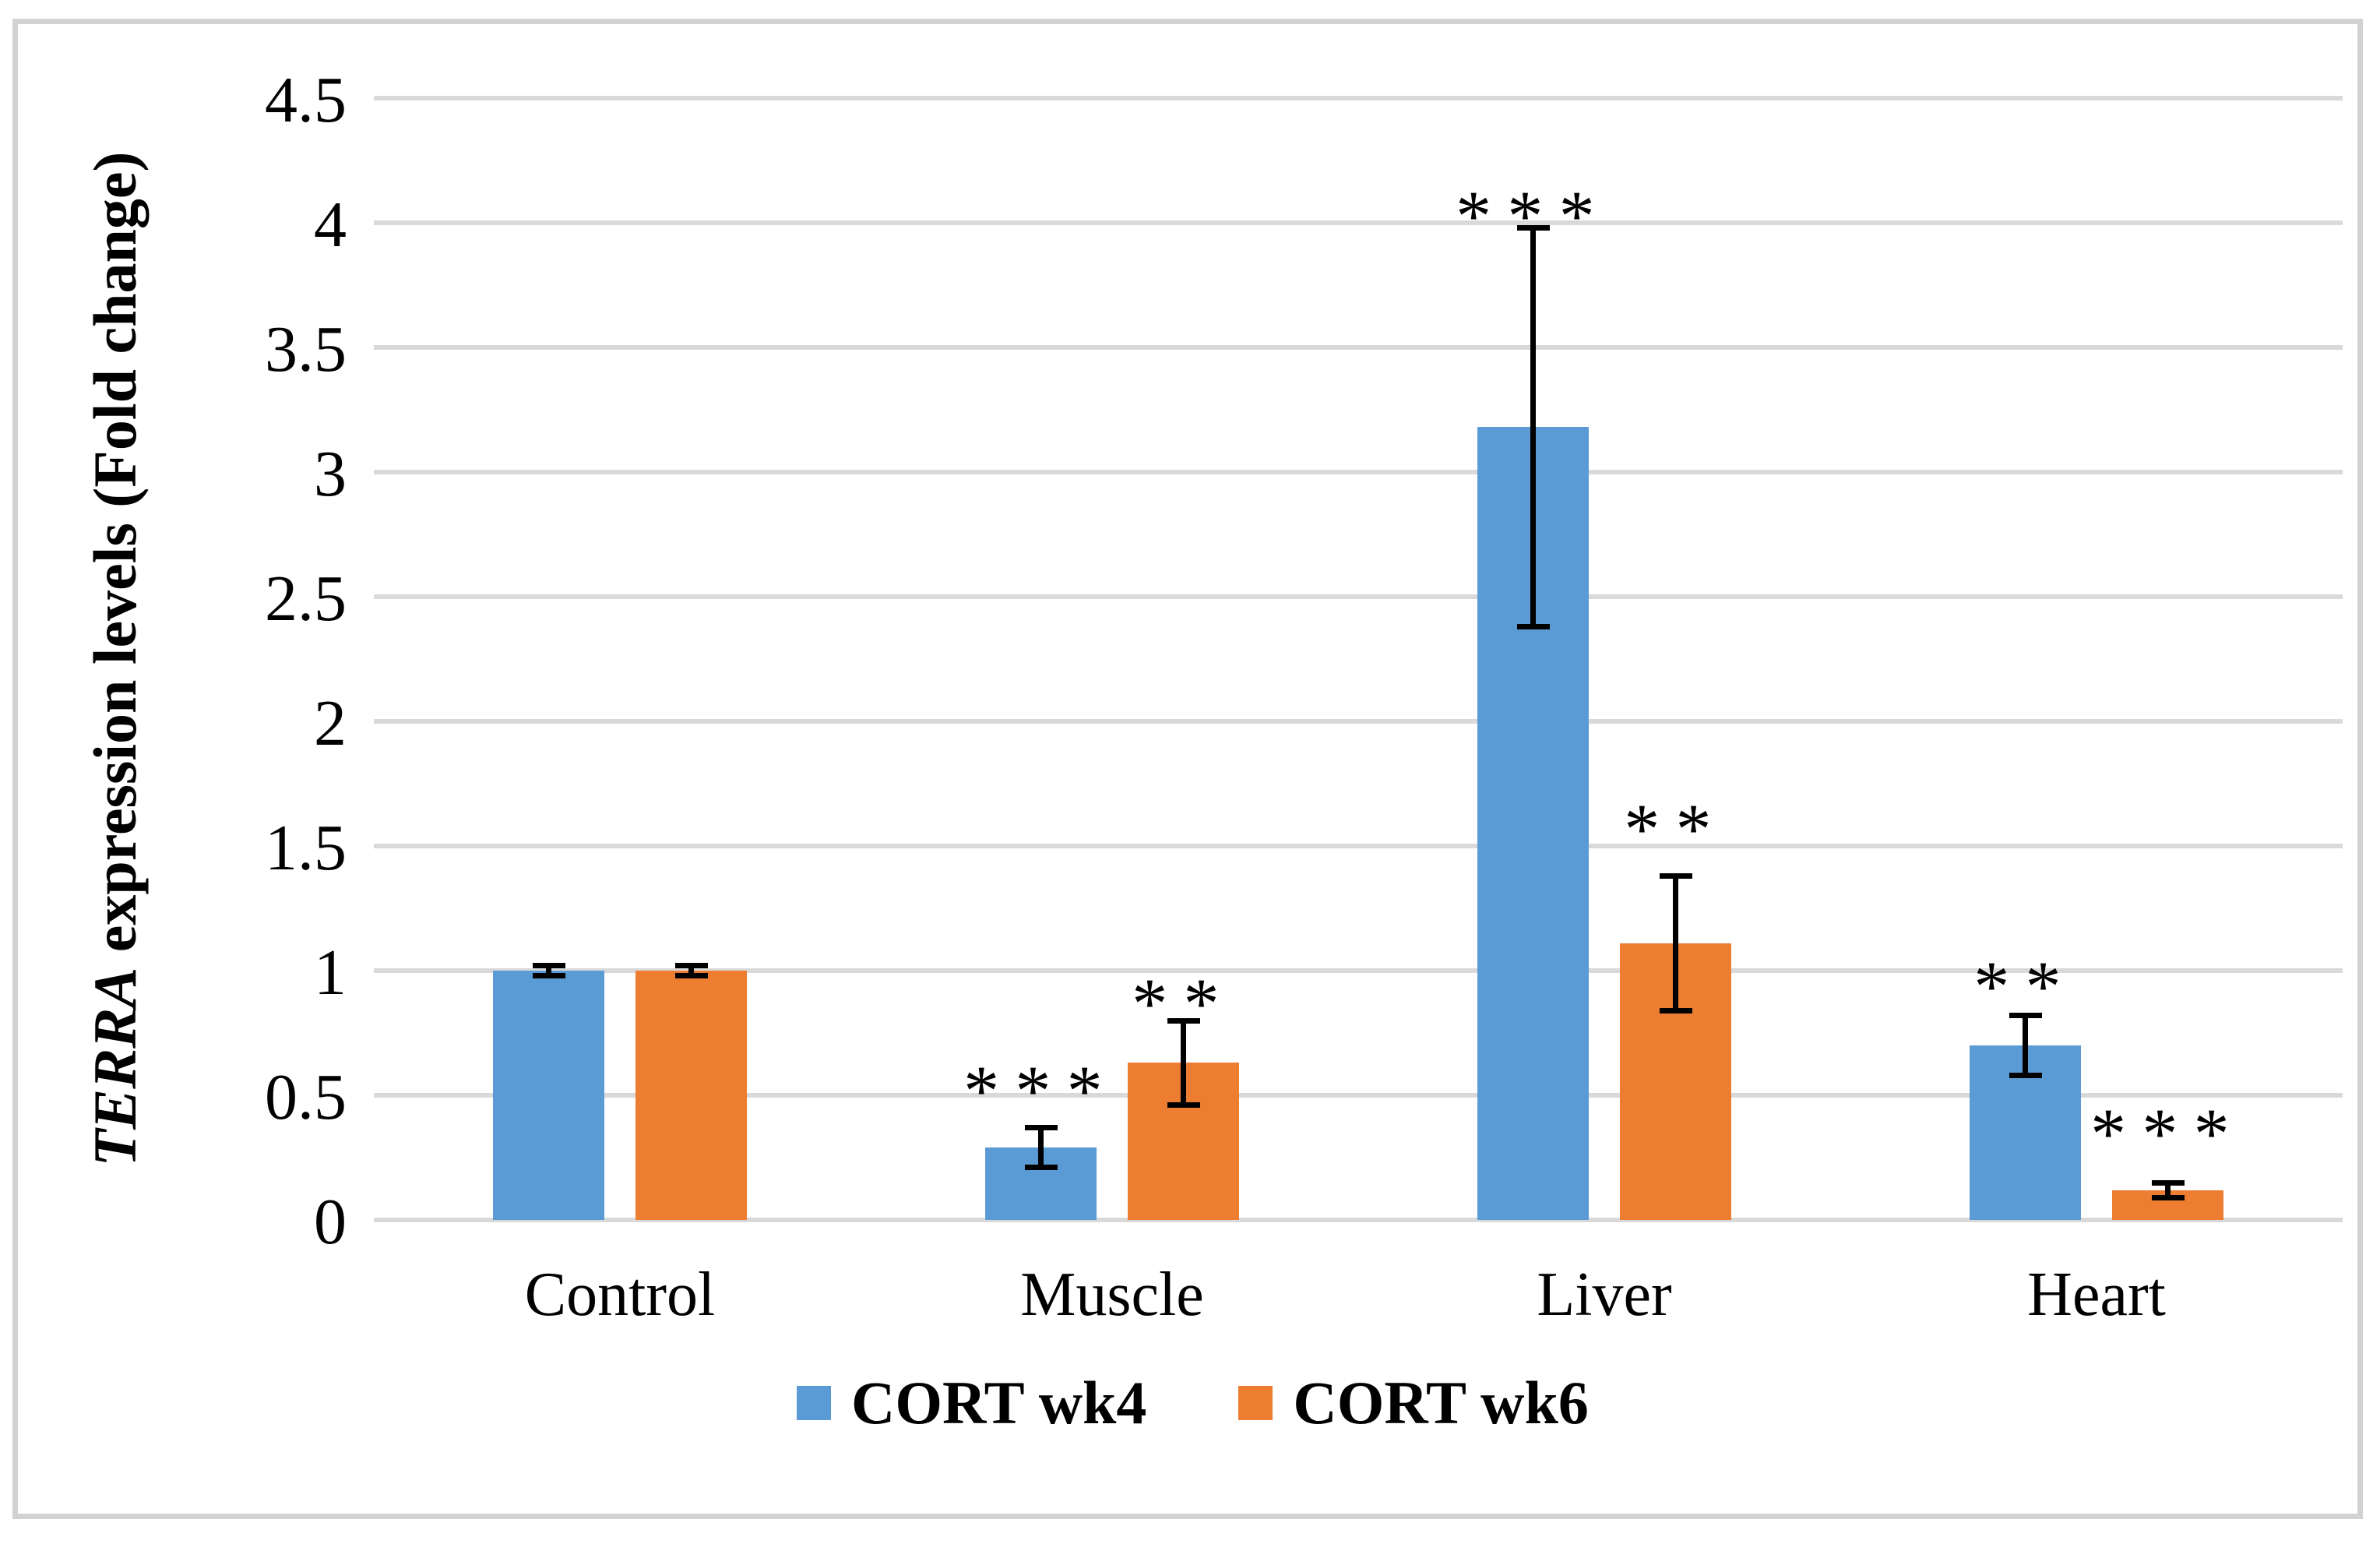  I want to click on y-tick-label: 3, so click(330, 473).